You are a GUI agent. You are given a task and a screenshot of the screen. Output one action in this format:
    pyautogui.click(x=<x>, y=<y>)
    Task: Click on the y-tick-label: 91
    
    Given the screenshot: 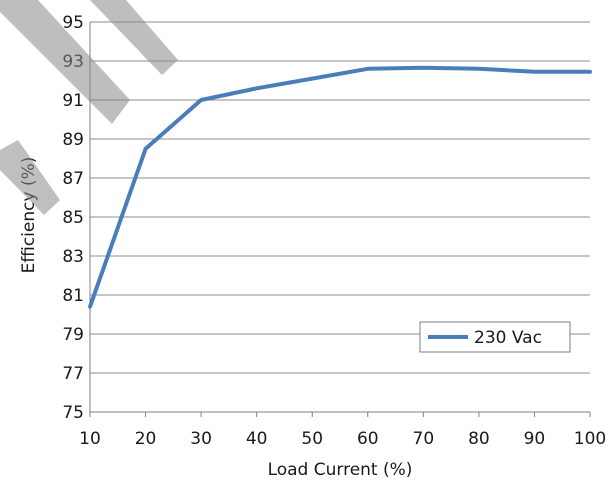 What is the action you would take?
    pyautogui.click(x=73, y=101)
    